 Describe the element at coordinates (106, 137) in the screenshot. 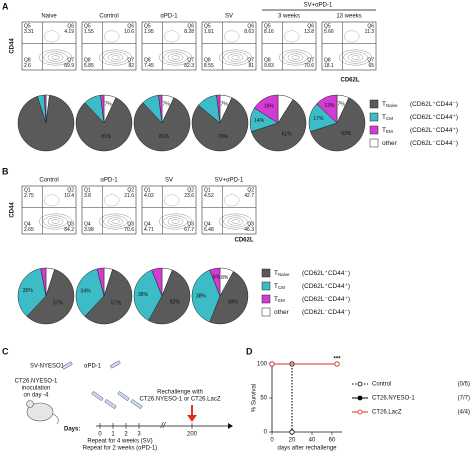

I see `pie-label: 81%` at that location.